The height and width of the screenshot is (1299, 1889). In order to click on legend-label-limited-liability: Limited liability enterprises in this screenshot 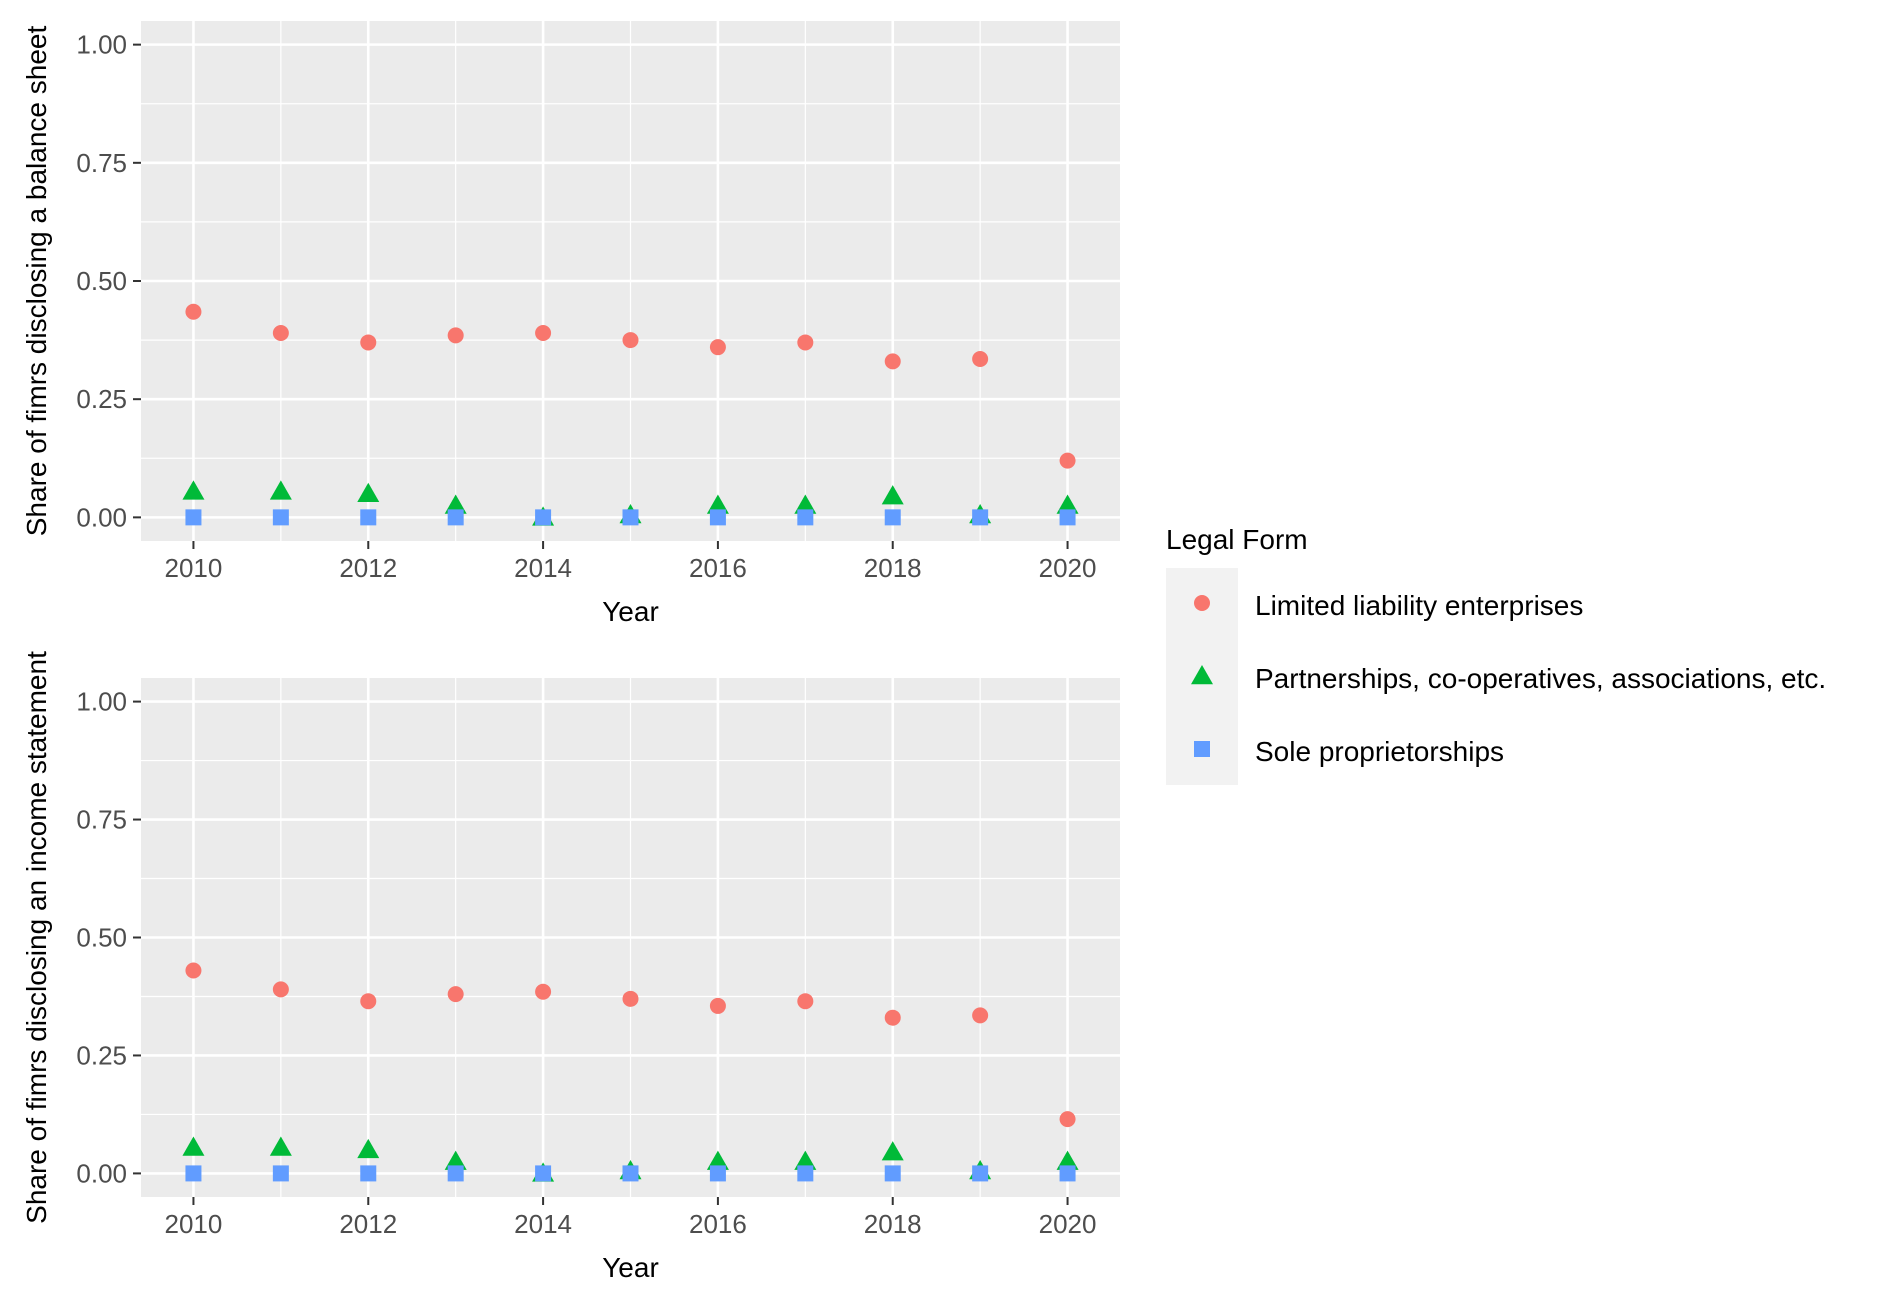, I will do `click(1419, 605)`.